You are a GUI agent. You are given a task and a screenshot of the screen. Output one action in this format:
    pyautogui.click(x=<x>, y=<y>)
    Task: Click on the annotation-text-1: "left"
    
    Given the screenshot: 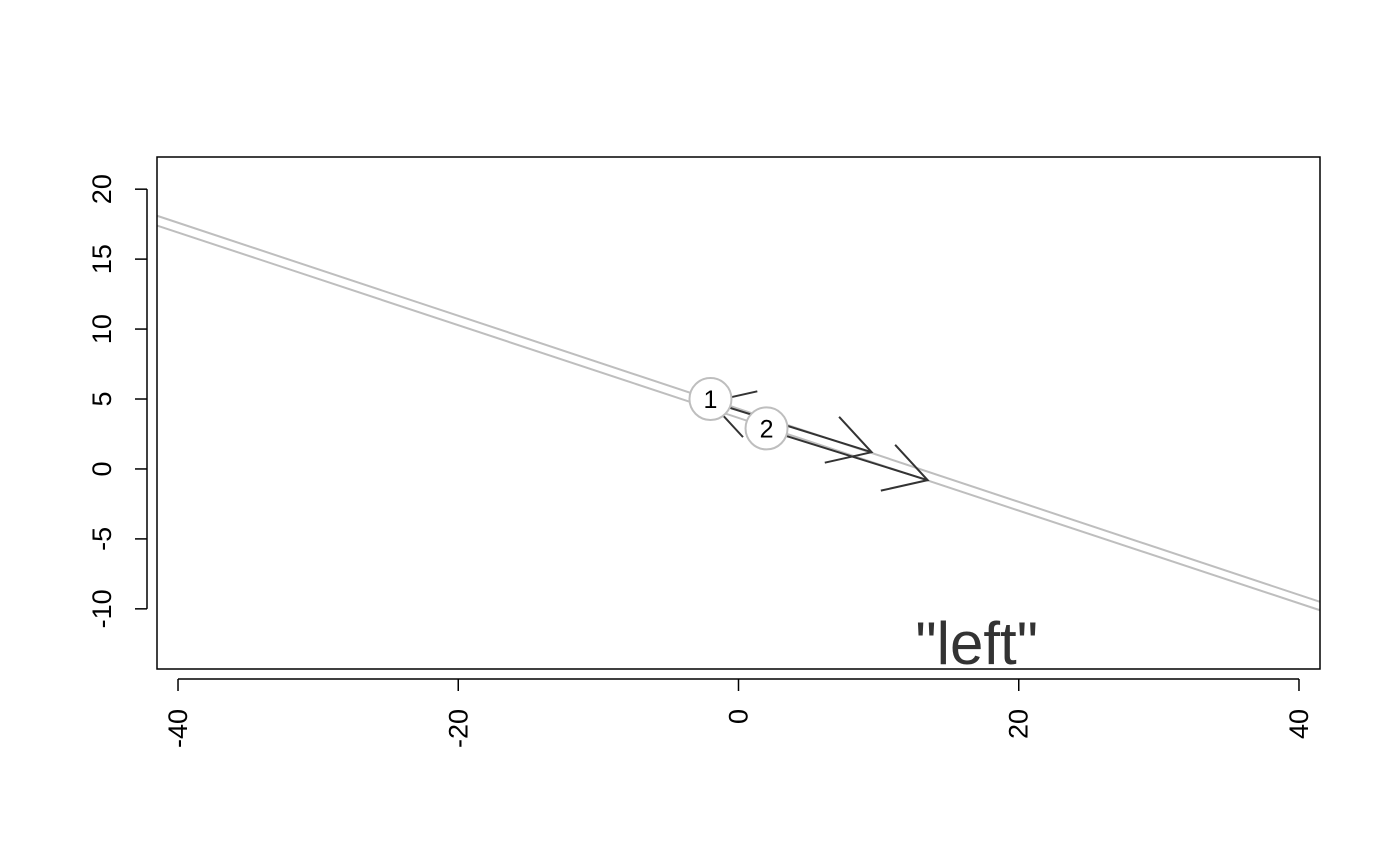 What is the action you would take?
    pyautogui.click(x=976, y=643)
    